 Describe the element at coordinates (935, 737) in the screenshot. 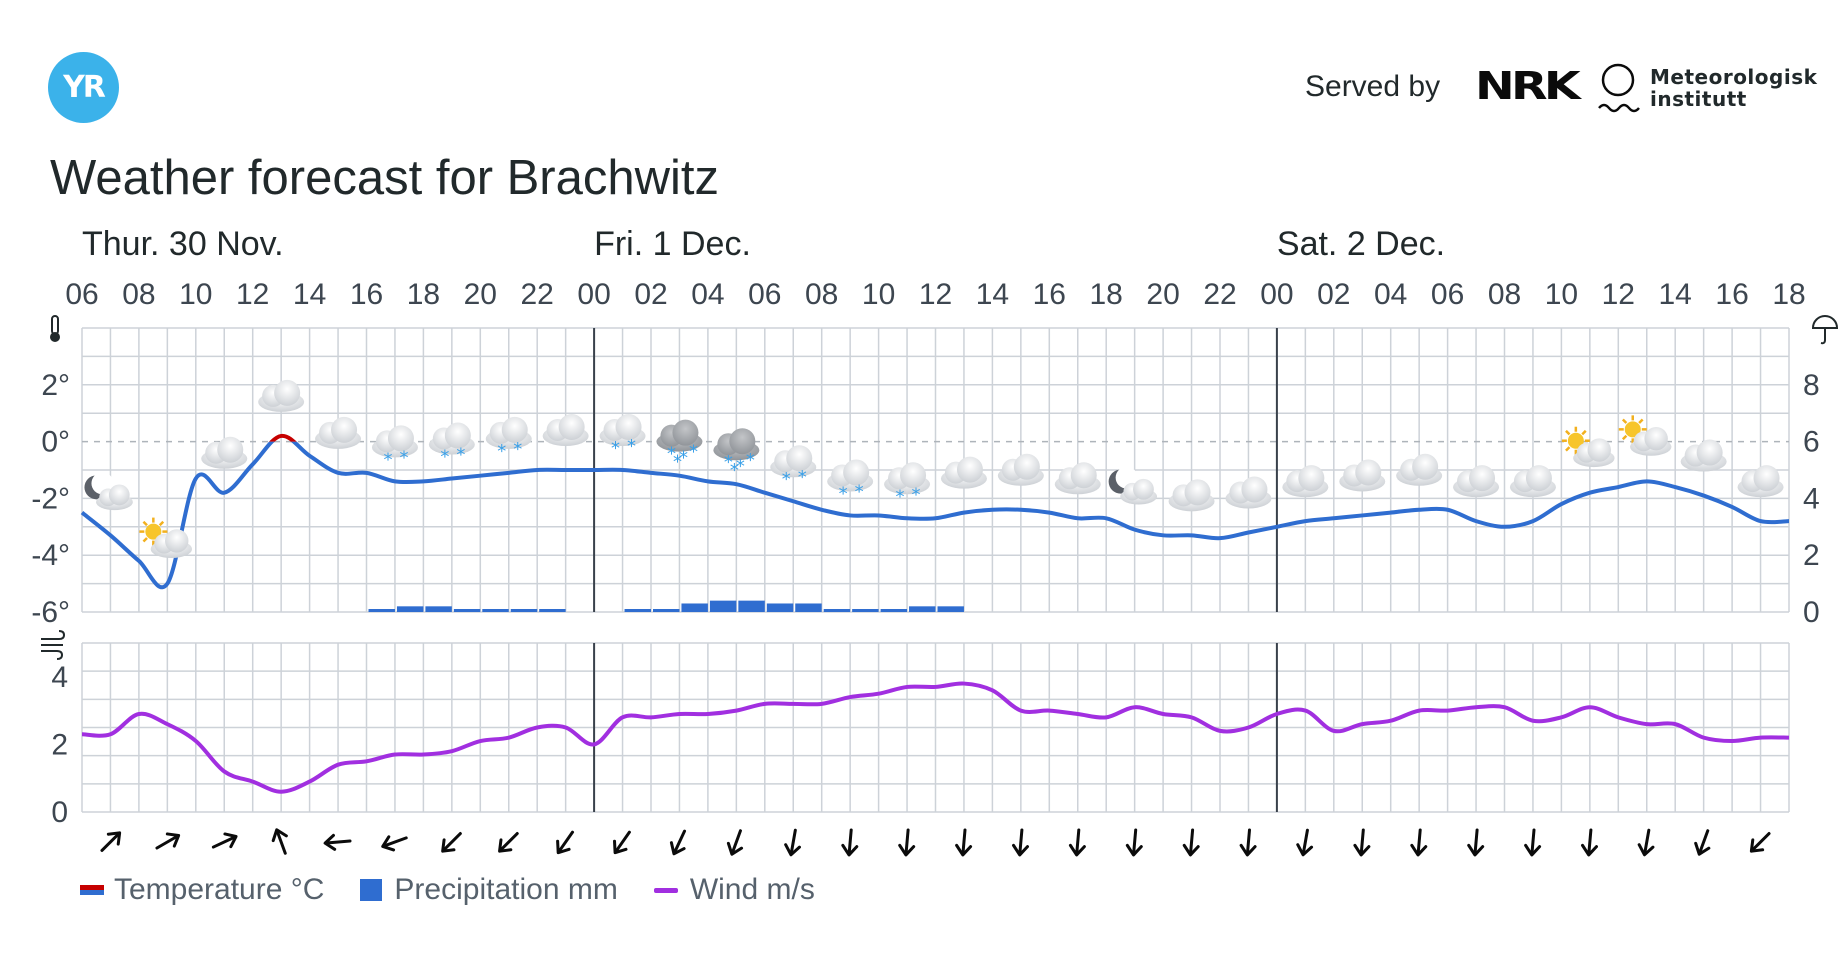

I see `wind-line` at that location.